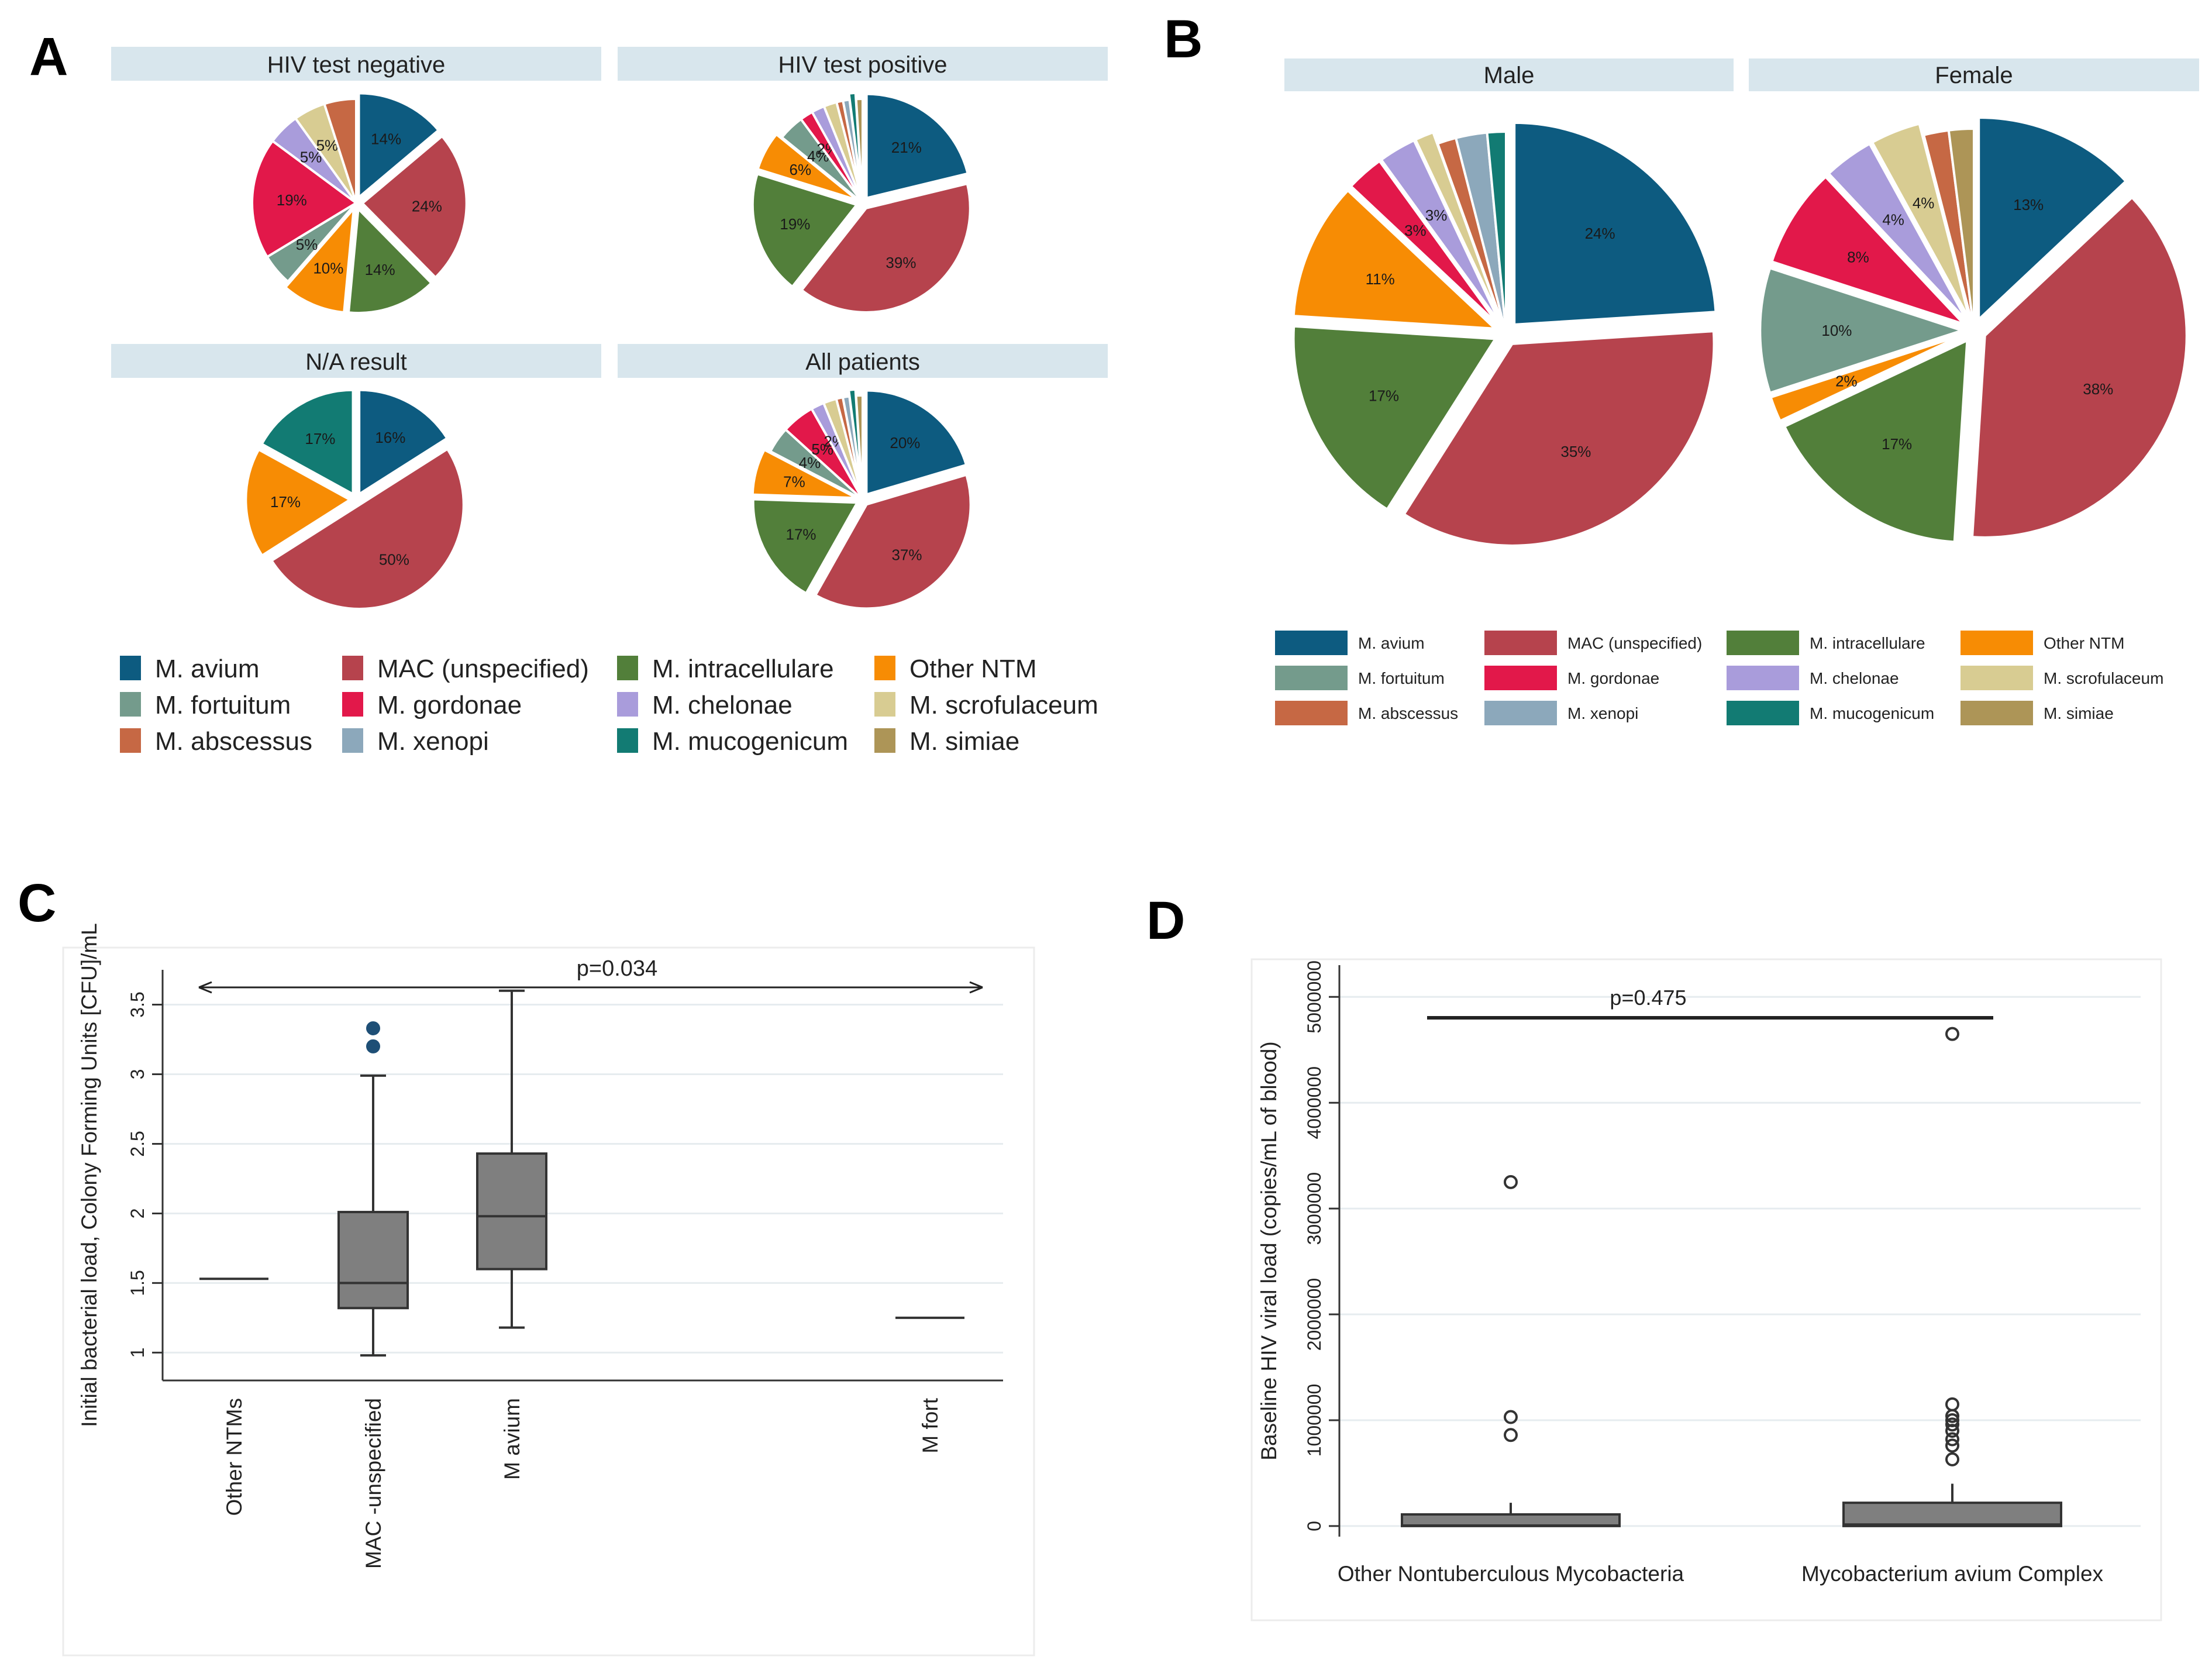 The width and height of the screenshot is (2212, 1670). I want to click on legend-item-m-fortuitum: M. fortuitum, so click(1360, 678).